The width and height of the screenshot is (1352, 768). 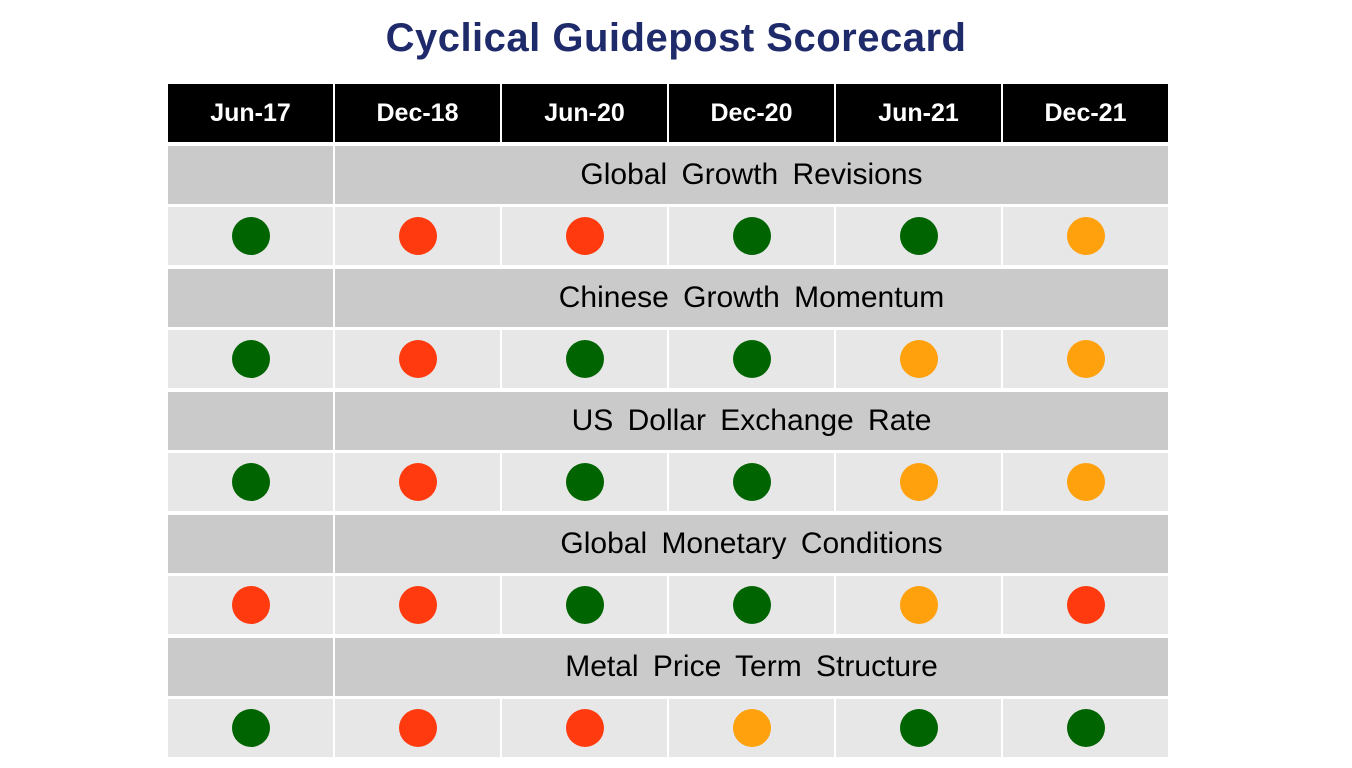 I want to click on indicator-label-row: Global Growth Revisions, so click(x=668, y=175).